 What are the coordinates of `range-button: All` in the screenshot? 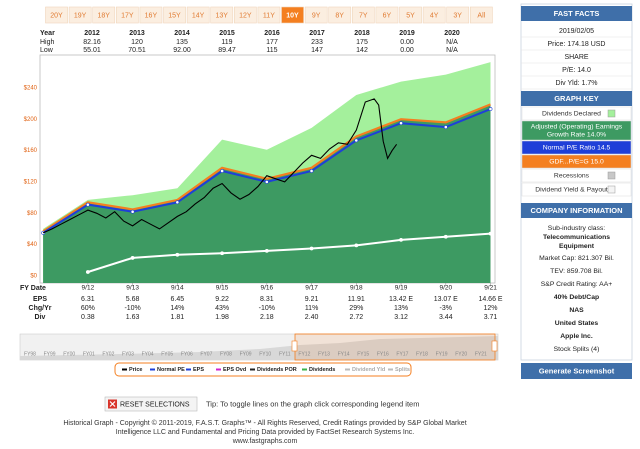 It's located at (481, 15).